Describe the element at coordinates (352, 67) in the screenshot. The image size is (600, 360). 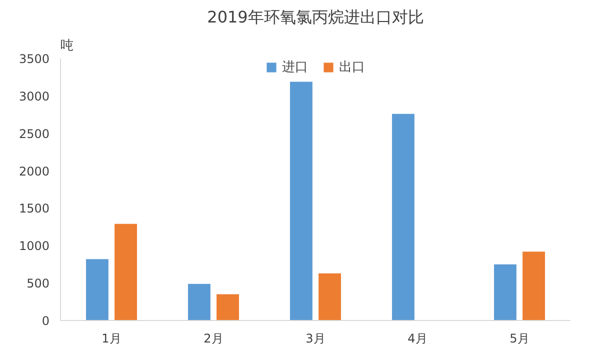
I see `legend-label: 出口` at that location.